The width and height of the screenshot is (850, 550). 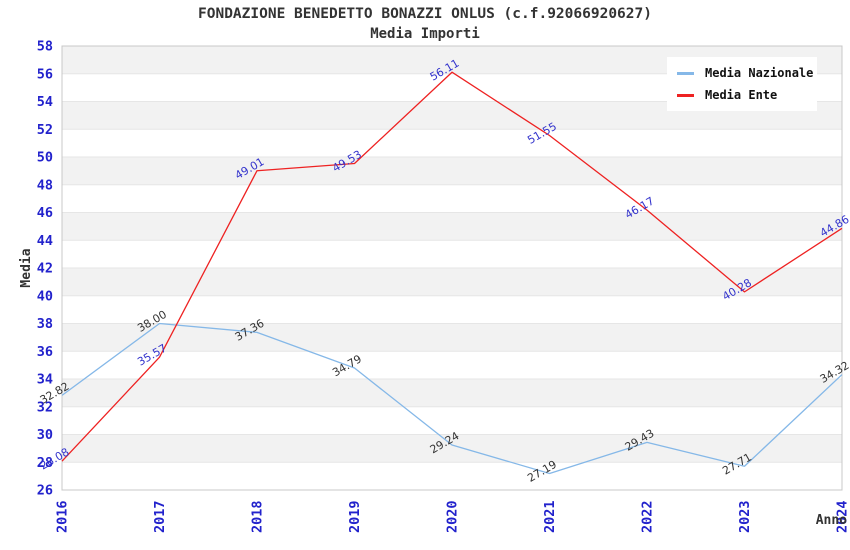 What do you see at coordinates (45, 158) in the screenshot?
I see `y-tick-label: 50` at bounding box center [45, 158].